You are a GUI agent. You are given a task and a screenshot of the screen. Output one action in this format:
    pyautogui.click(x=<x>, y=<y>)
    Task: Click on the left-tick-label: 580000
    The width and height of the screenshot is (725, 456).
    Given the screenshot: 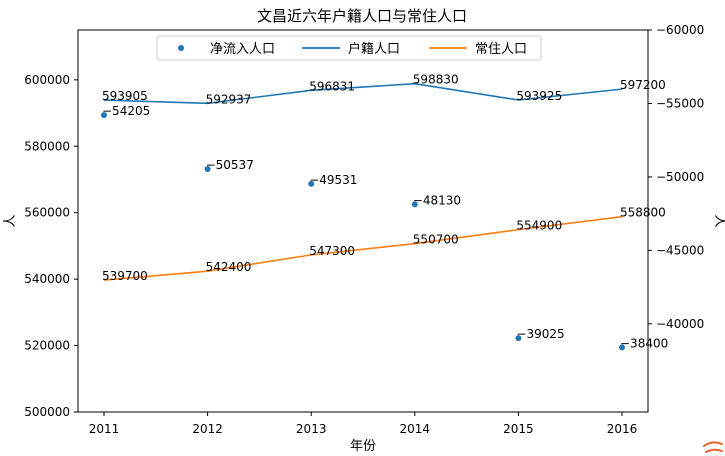 What is the action you would take?
    pyautogui.click(x=47, y=146)
    